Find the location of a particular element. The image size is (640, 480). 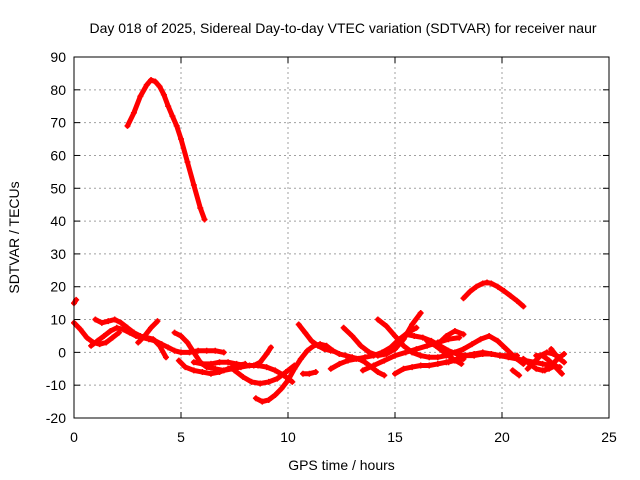

x-tick-label: 20 is located at coordinates (502, 437).